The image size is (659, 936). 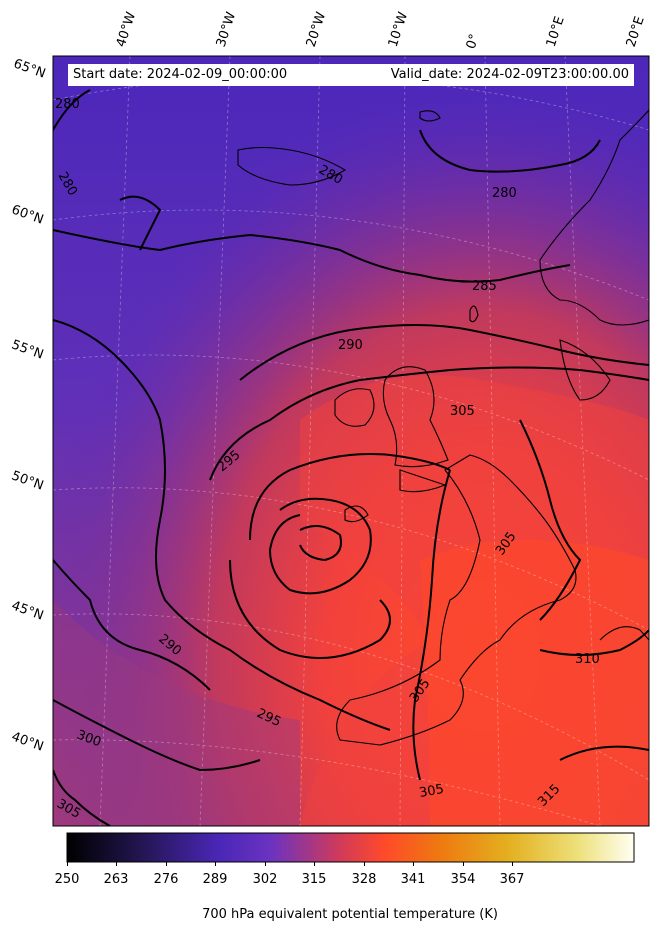 What do you see at coordinates (509, 74) in the screenshot?
I see `valid-date-text: Valid_date: 2024-02-09T23:00:00.00` at bounding box center [509, 74].